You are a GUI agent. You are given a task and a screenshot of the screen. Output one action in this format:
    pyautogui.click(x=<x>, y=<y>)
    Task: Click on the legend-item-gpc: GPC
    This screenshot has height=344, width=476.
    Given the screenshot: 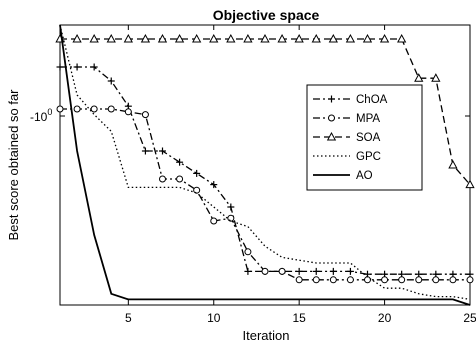 What is the action you would take?
    pyautogui.click(x=347, y=157)
    